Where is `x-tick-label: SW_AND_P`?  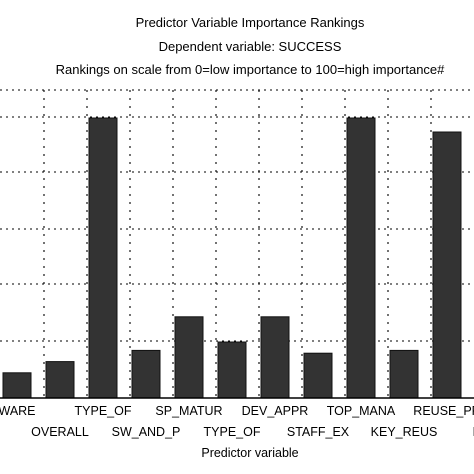 x-tick-label: SW_AND_P is located at coordinates (146, 432).